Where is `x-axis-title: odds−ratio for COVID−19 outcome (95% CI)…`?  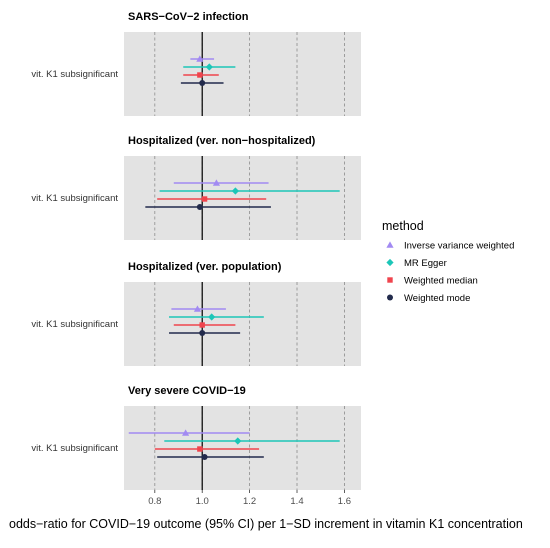 x-axis-title: odds−ratio for COVID−19 outcome (95% CI)… is located at coordinates (266, 524).